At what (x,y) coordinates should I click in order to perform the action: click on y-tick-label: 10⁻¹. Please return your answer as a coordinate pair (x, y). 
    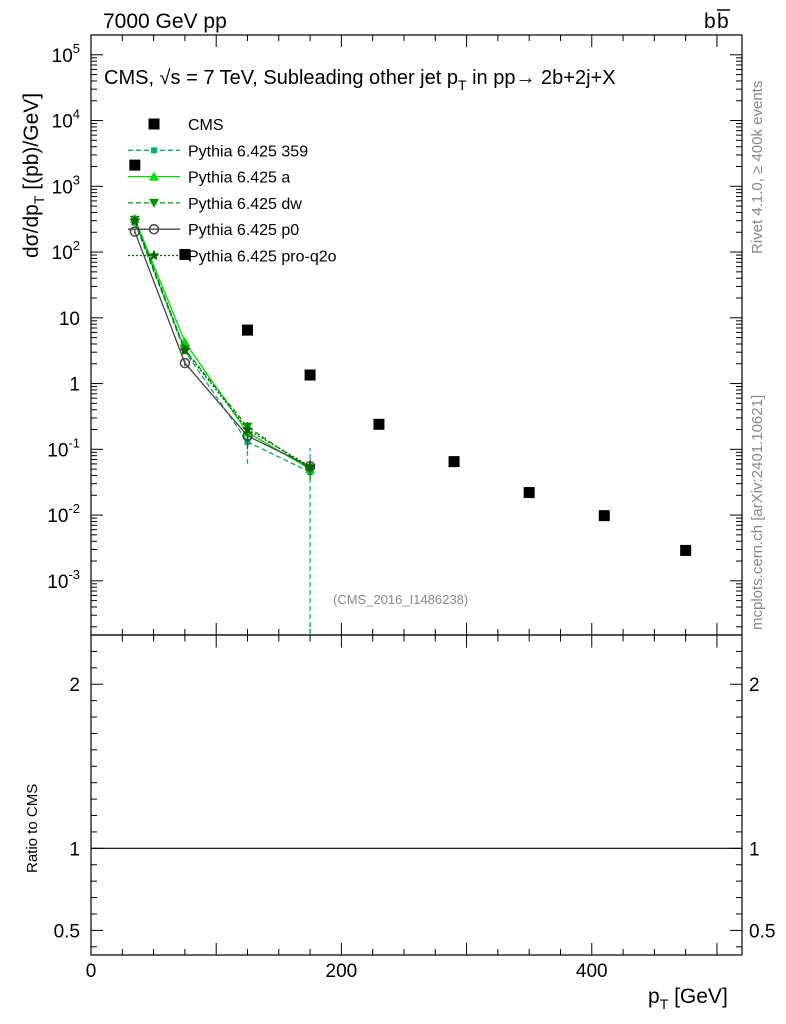
    Looking at the image, I should click on (63, 448).